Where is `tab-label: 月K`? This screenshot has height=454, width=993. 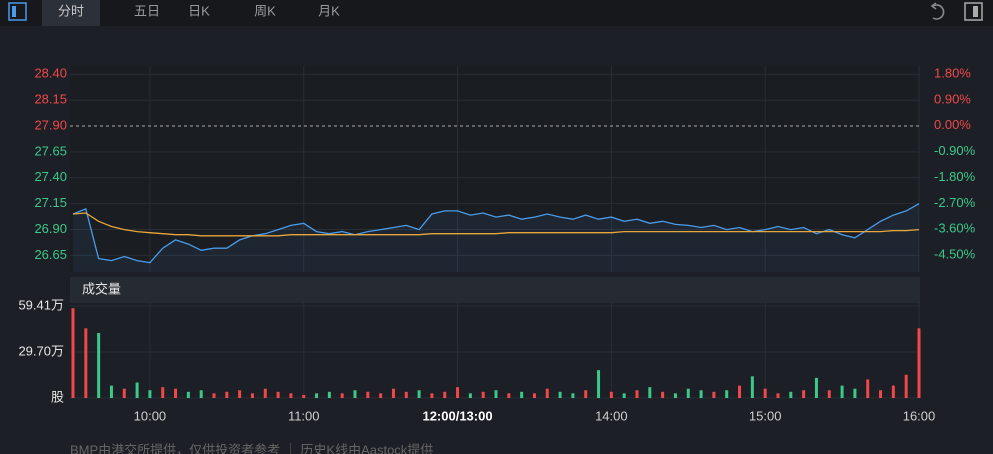
tab-label: 月K is located at coordinates (329, 10).